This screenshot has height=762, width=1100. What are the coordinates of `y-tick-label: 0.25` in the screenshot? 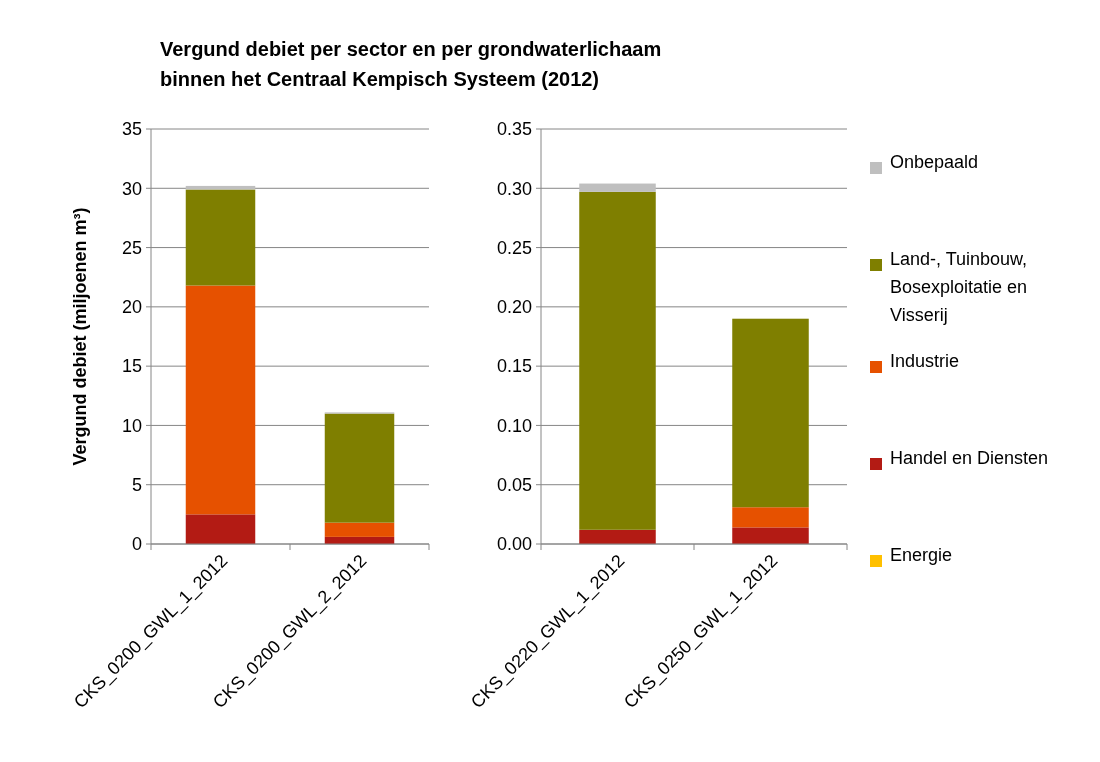 It's located at (514, 247).